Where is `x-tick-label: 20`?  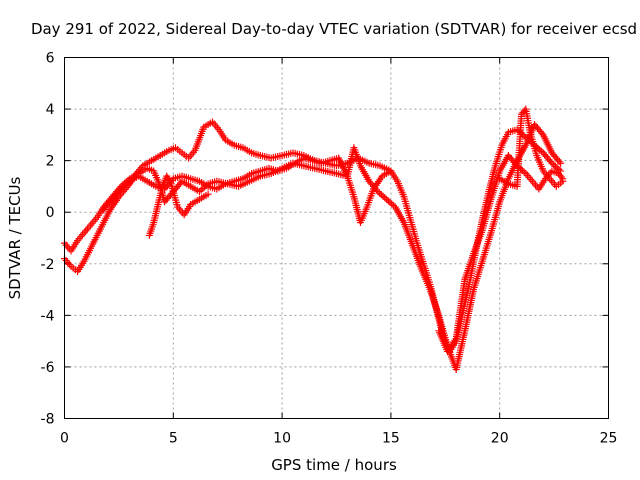 x-tick-label: 20 is located at coordinates (500, 439).